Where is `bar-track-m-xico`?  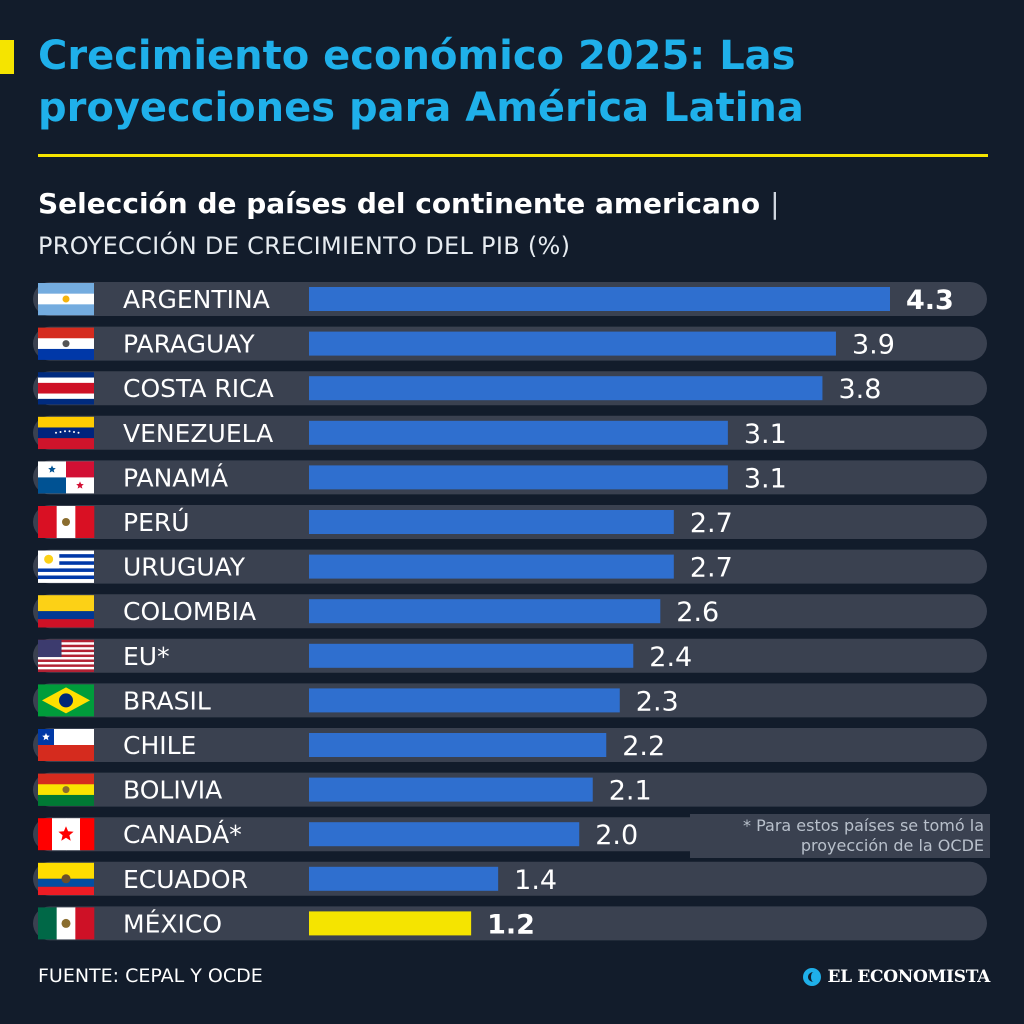
bar-track-m-xico is located at coordinates (510, 923).